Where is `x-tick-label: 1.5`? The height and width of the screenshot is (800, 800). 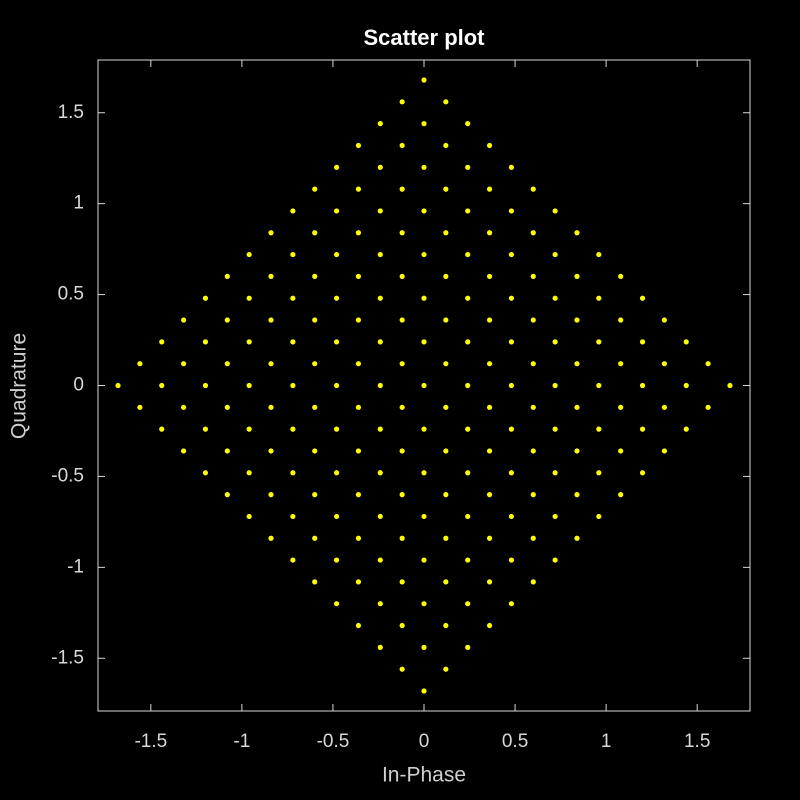 x-tick-label: 1.5 is located at coordinates (697, 741).